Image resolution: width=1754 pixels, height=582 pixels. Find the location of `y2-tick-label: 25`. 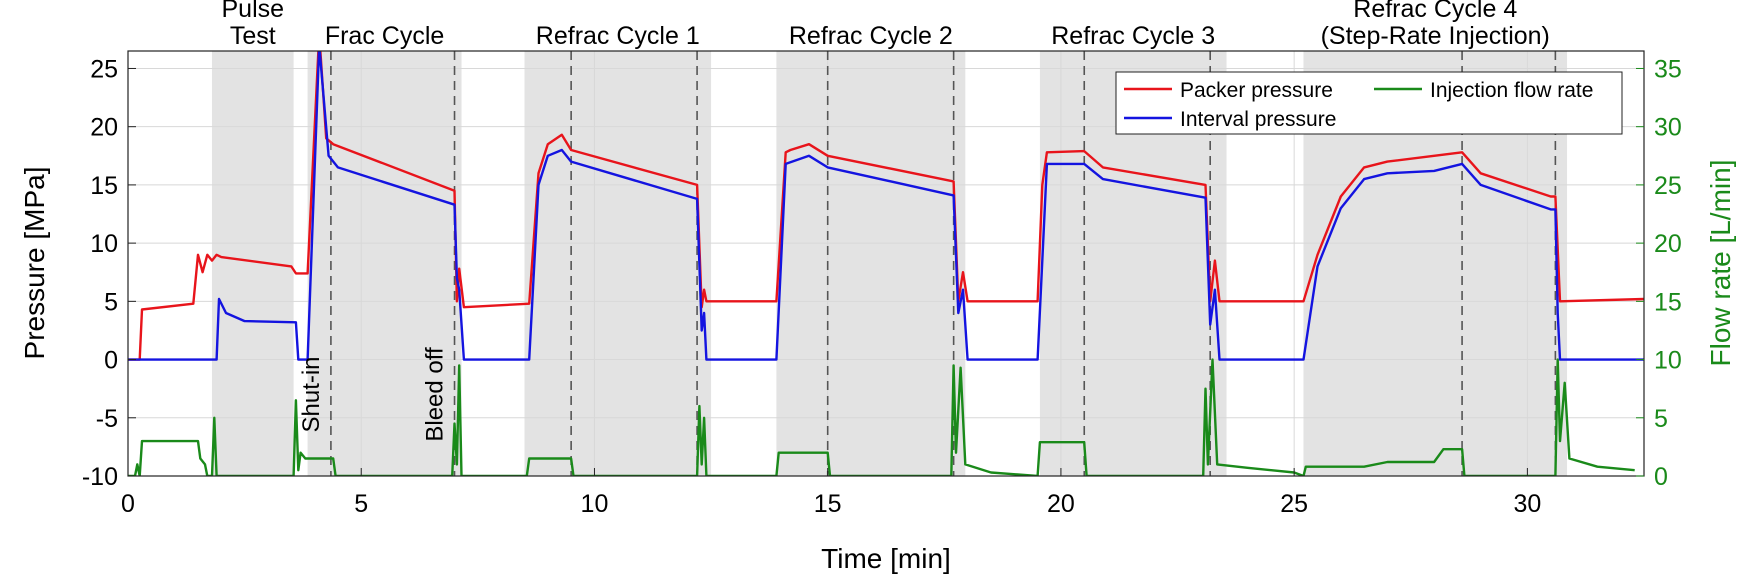

y2-tick-label: 25 is located at coordinates (1668, 186).